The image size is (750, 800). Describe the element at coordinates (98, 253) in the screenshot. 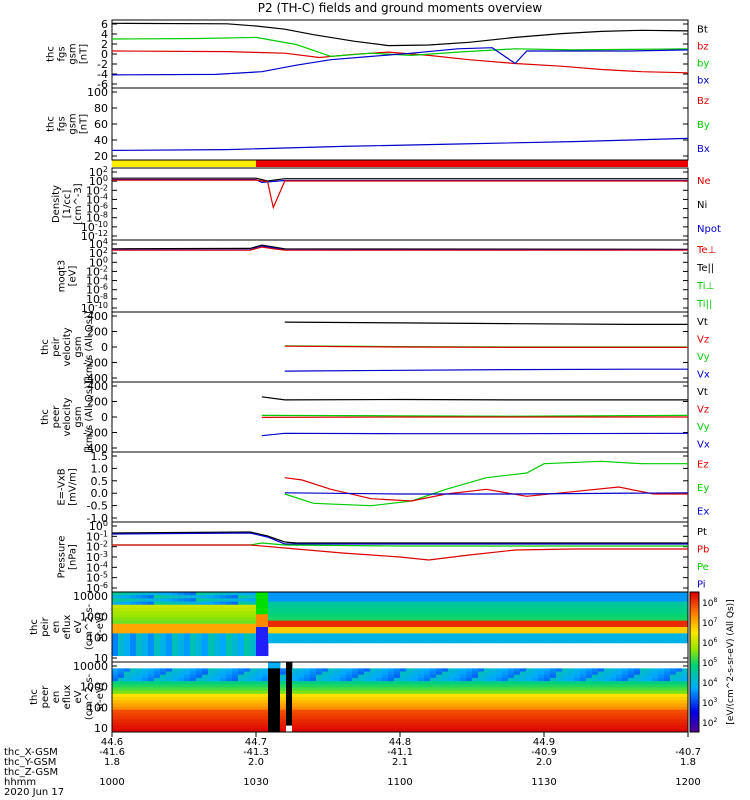

I see `y-tick-label: 102` at that location.